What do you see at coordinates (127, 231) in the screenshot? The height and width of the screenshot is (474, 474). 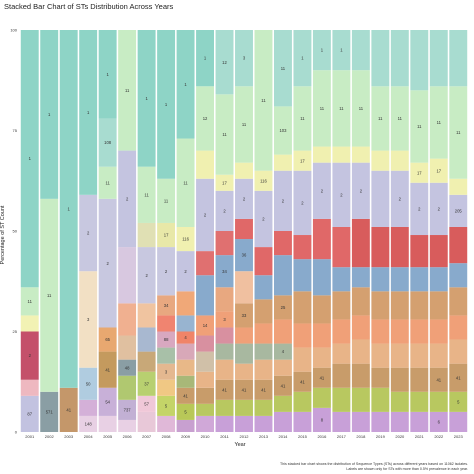 I see `bar-stack-2006: 737 48 2 11` at bounding box center [127, 231].